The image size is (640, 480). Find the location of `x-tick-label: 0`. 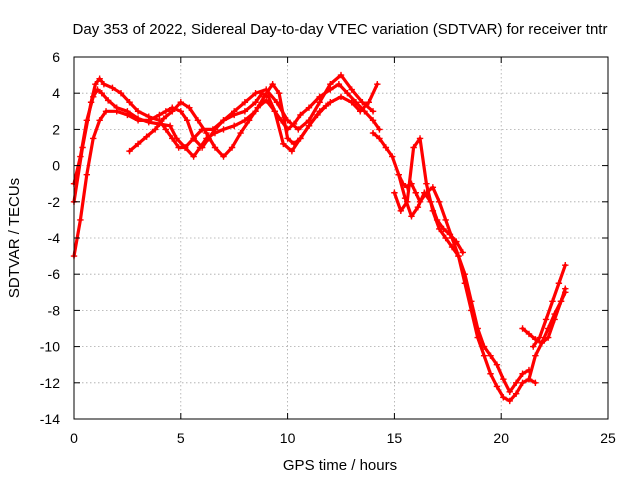

x-tick-label: 0 is located at coordinates (74, 438).